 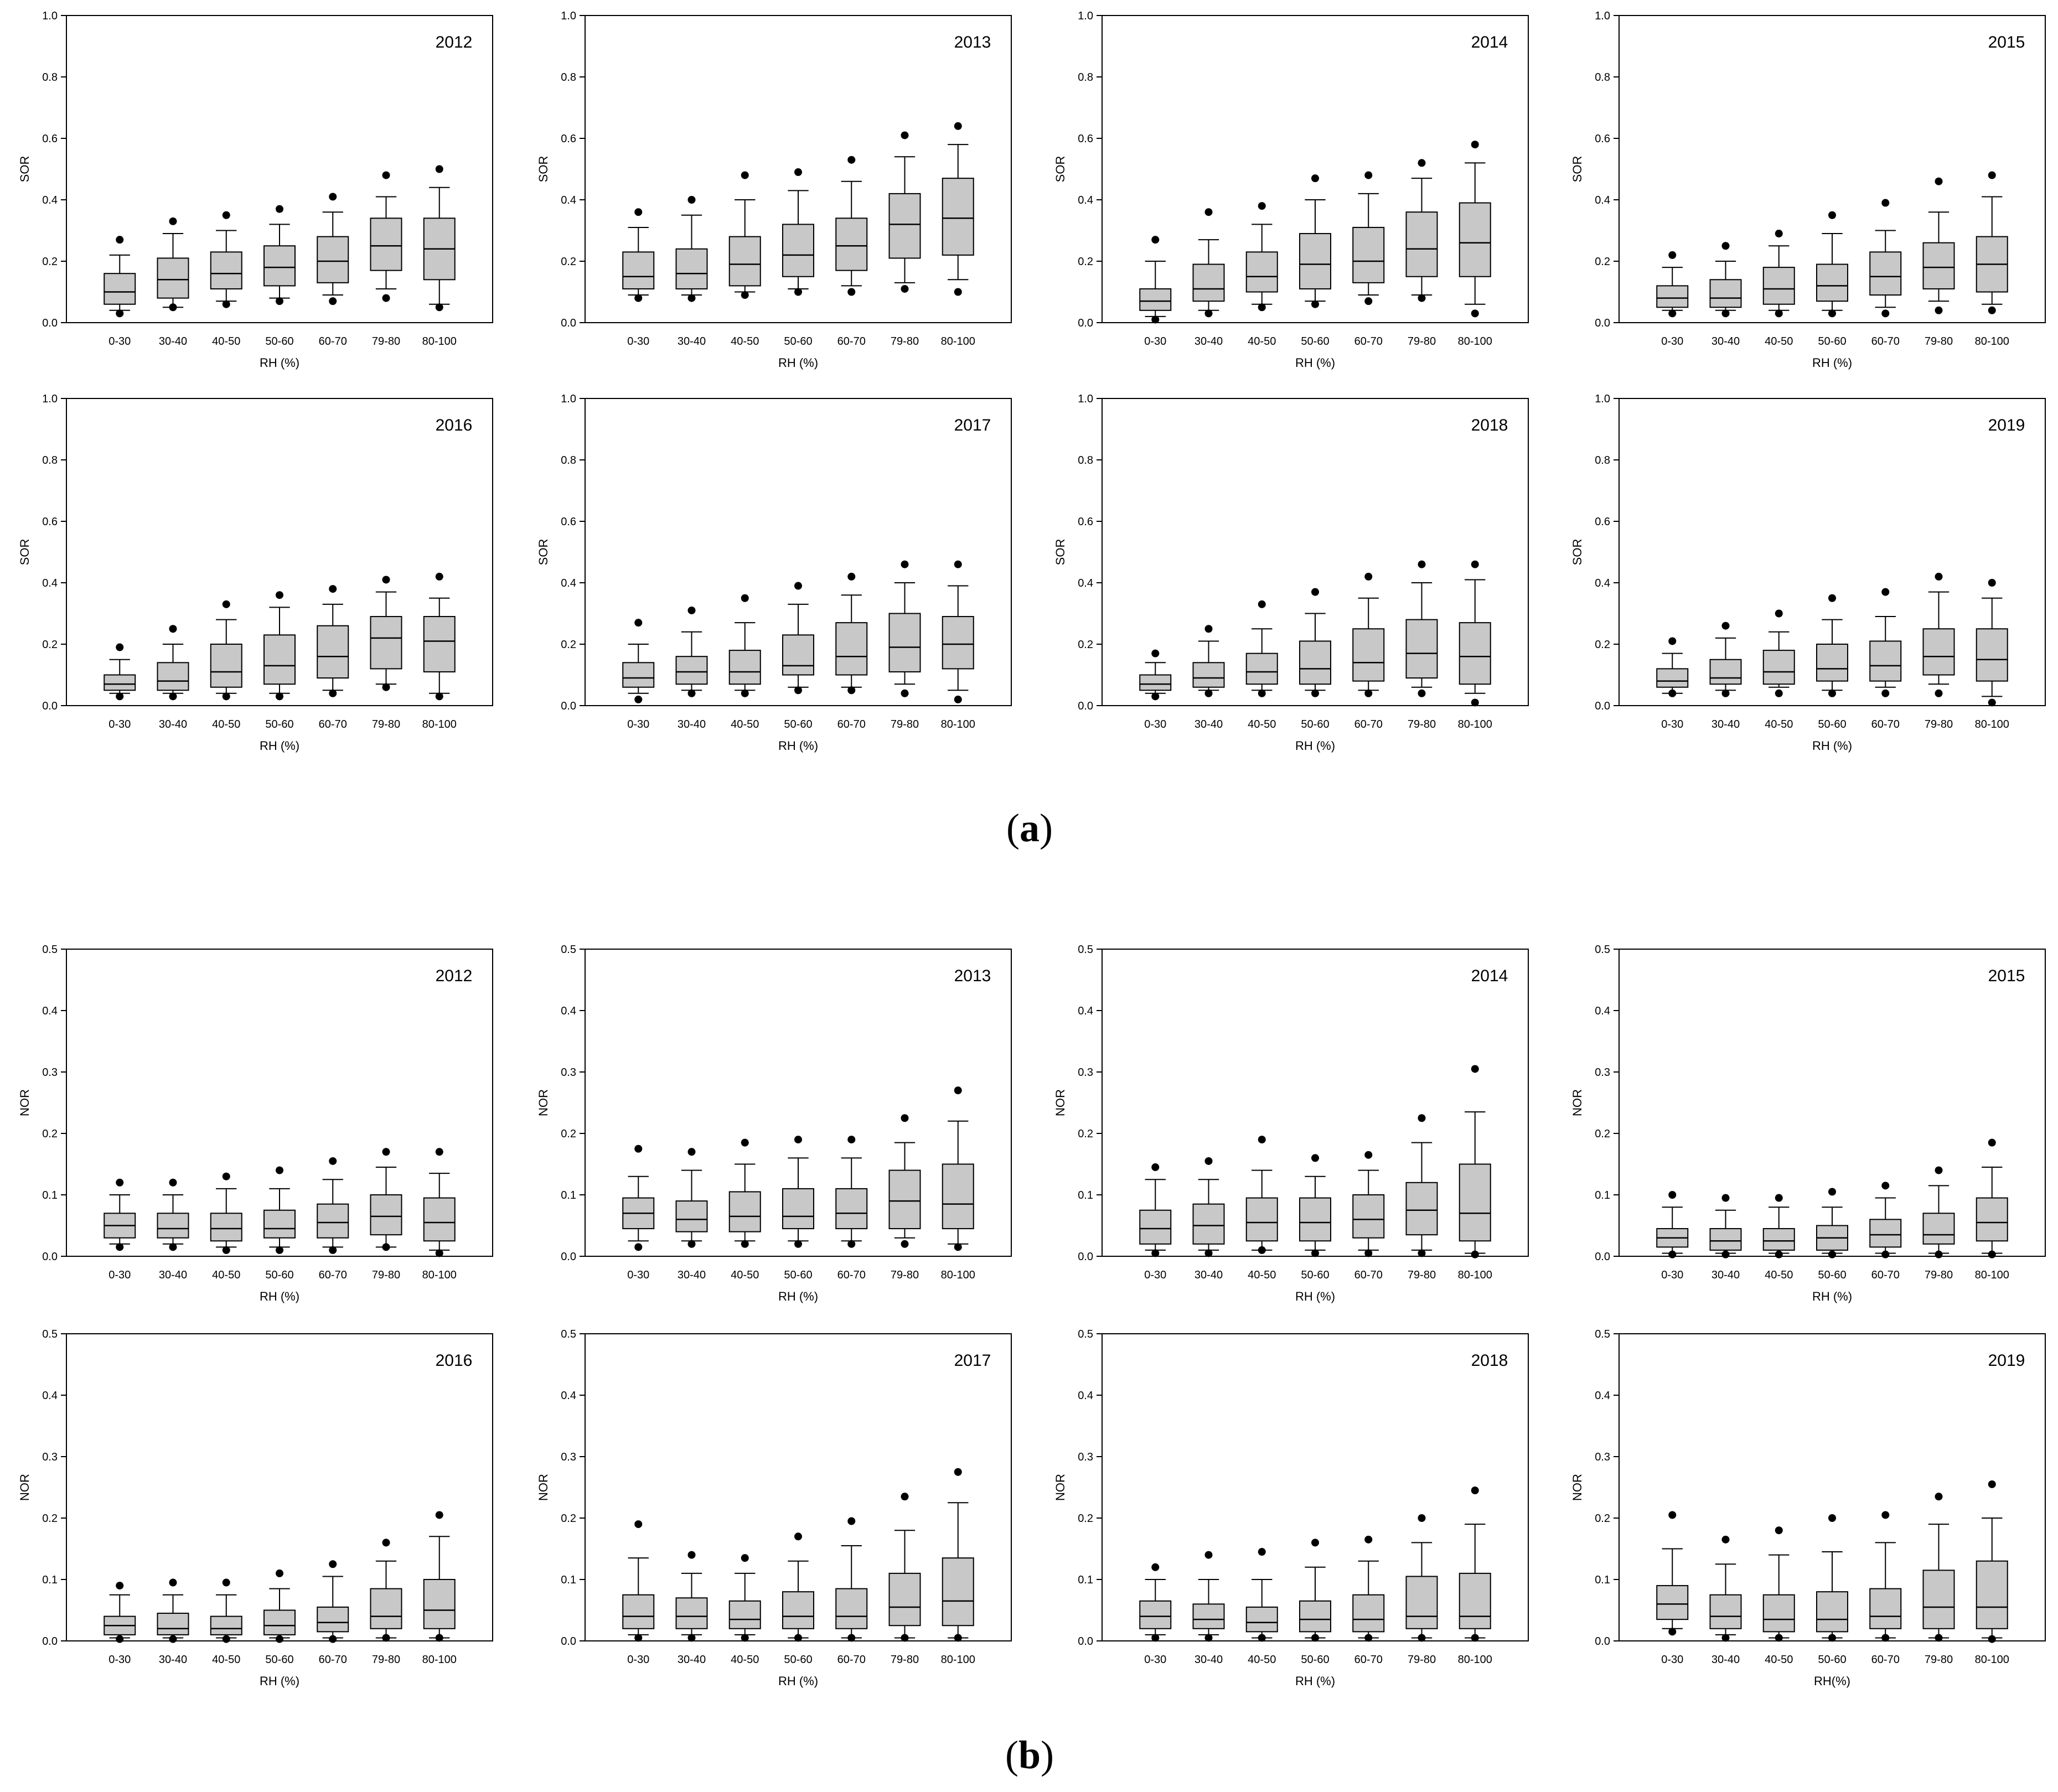 What do you see at coordinates (50, 77) in the screenshot?
I see `y-tick-label: 0.8` at bounding box center [50, 77].